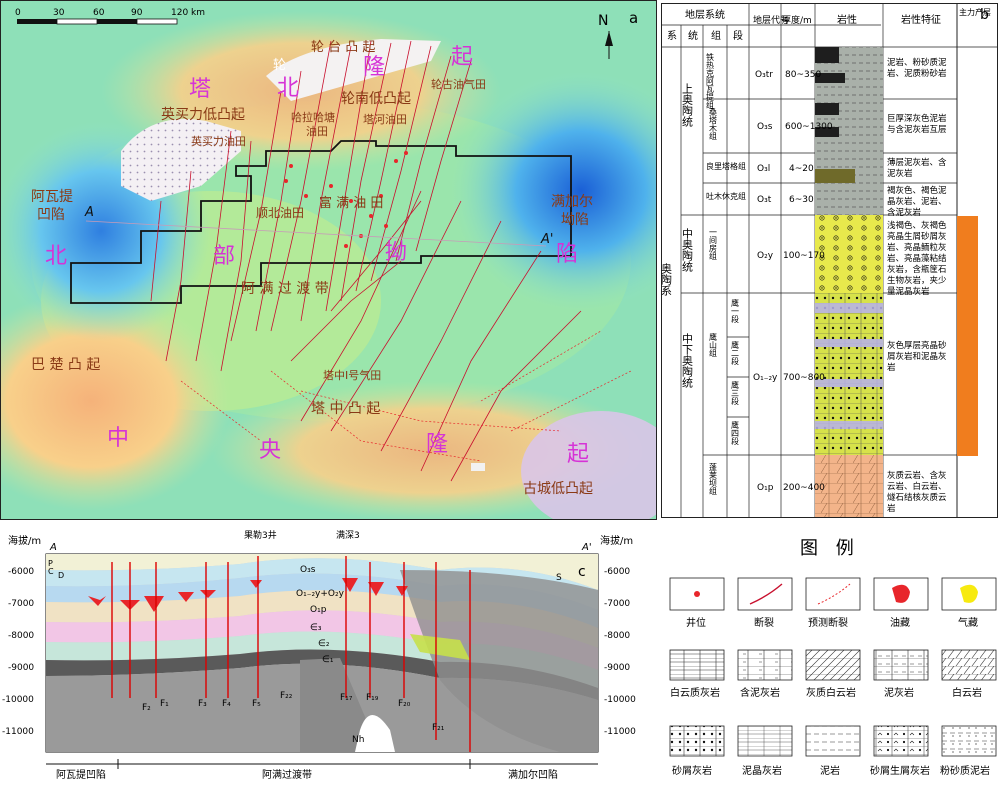 This screenshot has width=1000, height=785. Describe the element at coordinates (376, 99) in the screenshot. I see `lunnan-low-label: 轮南低凸起` at that location.